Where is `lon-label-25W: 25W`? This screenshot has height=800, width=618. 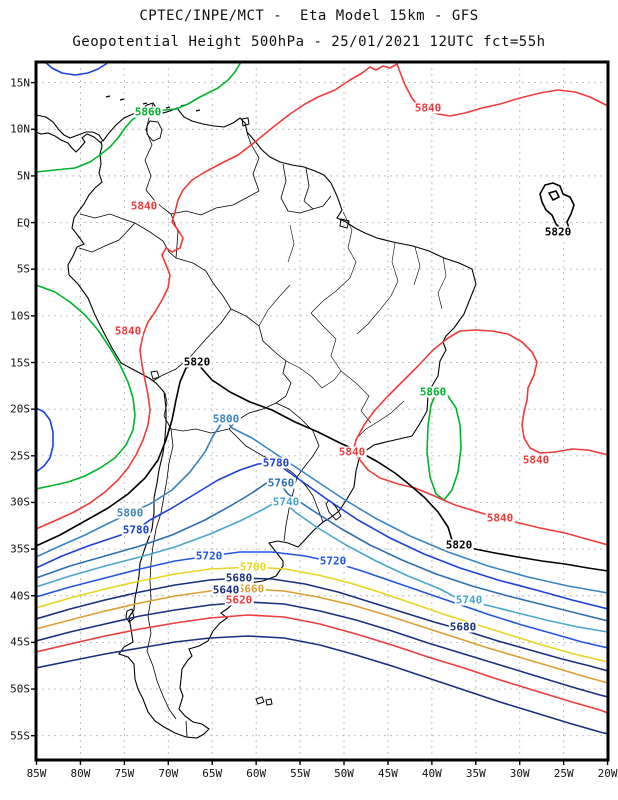 lon-label-25W: 25W is located at coordinates (563, 773).